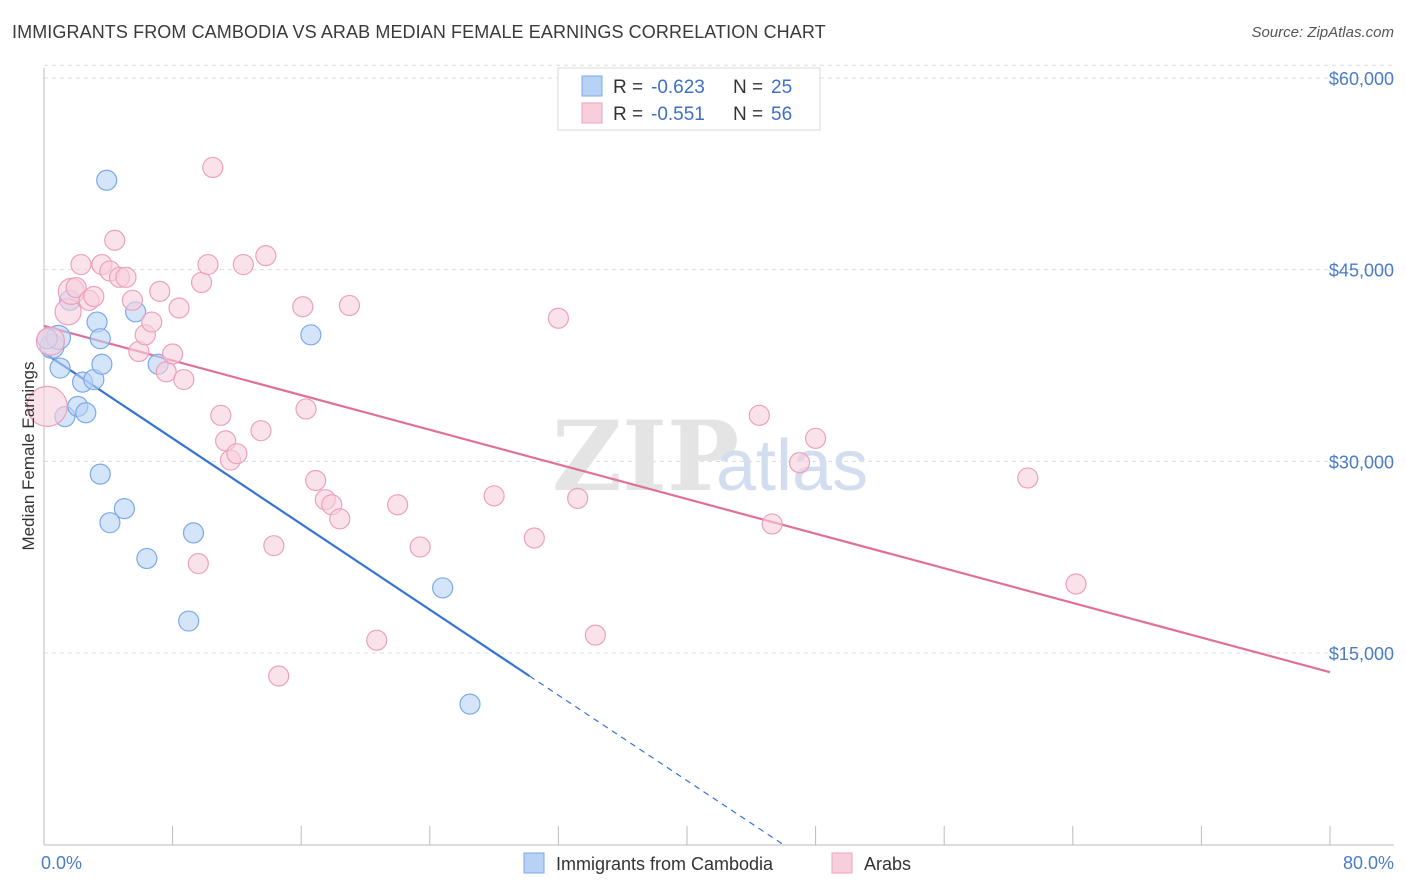  Describe the element at coordinates (61, 863) in the screenshot. I see `x-tick-label-0: 0.0%` at that location.